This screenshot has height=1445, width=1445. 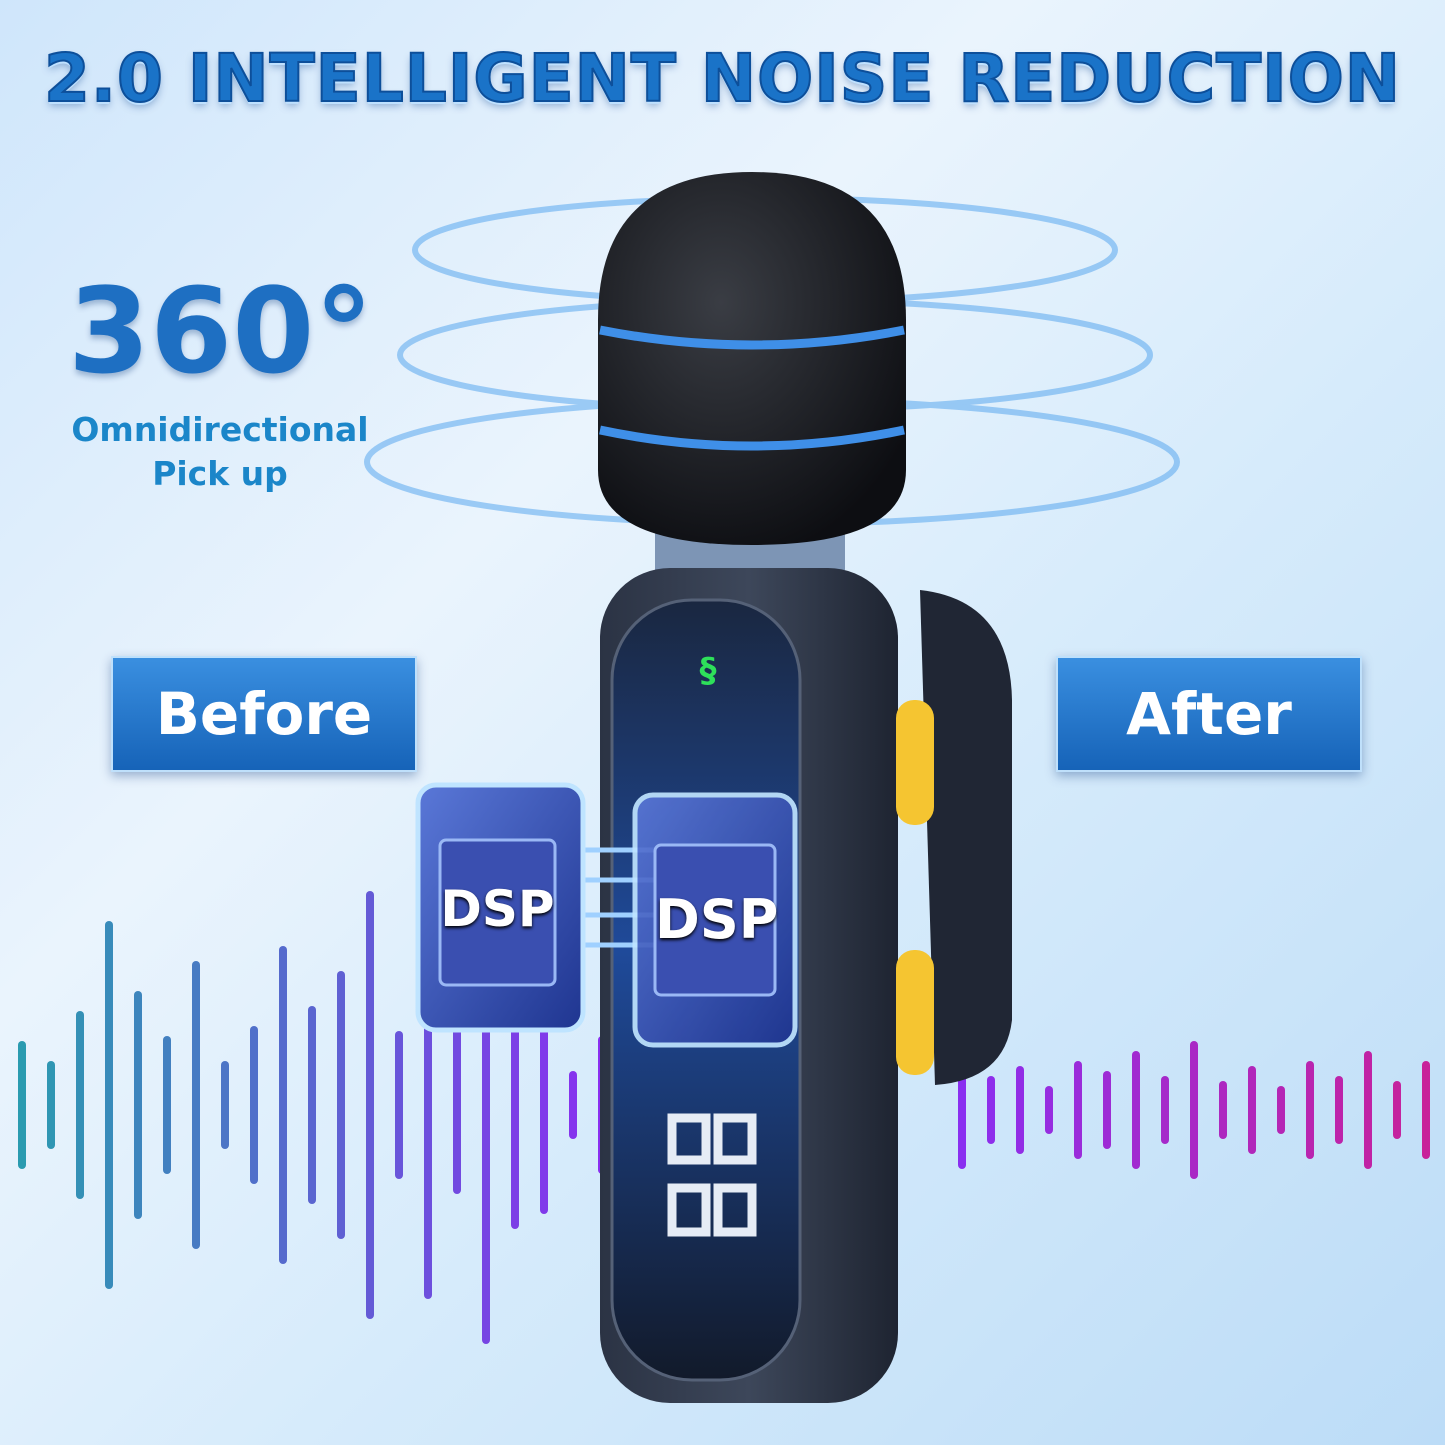 What do you see at coordinates (915, 762) in the screenshot?
I see `power-icon` at bounding box center [915, 762].